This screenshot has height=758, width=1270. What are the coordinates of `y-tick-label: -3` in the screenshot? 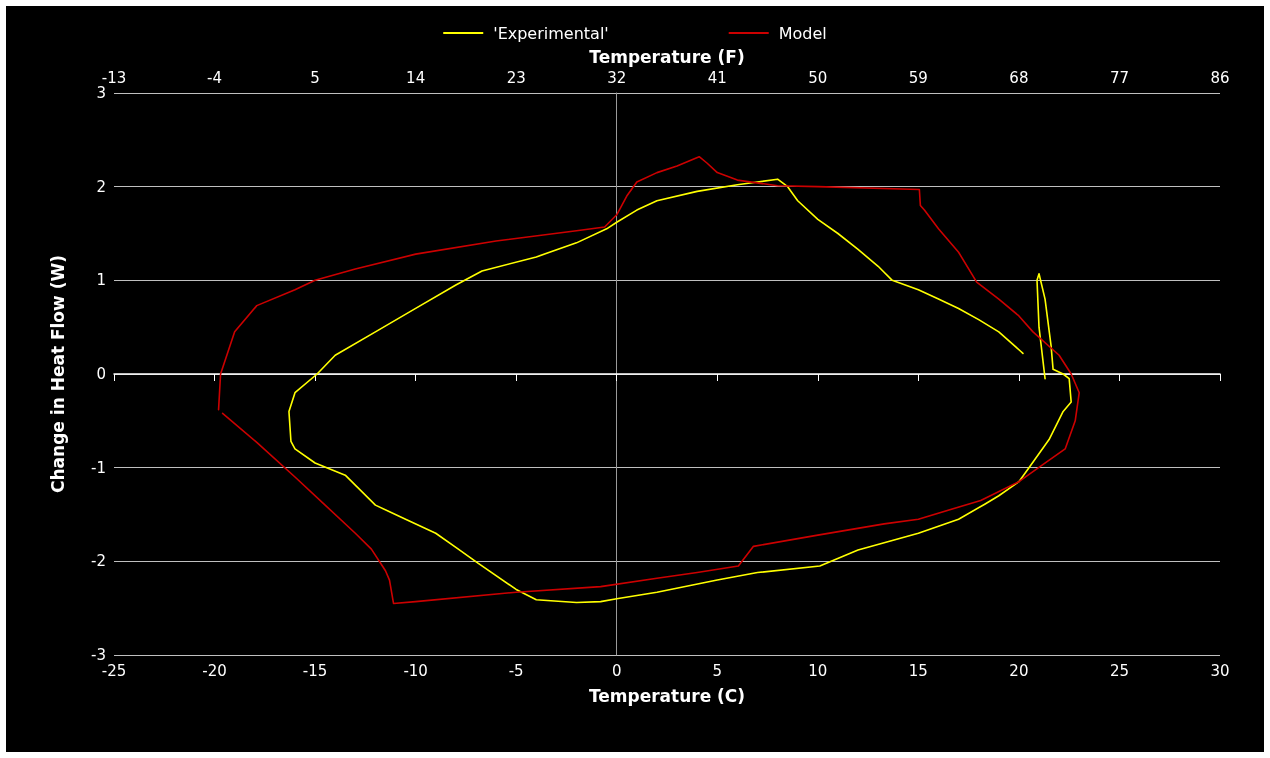 It's located at (98, 655).